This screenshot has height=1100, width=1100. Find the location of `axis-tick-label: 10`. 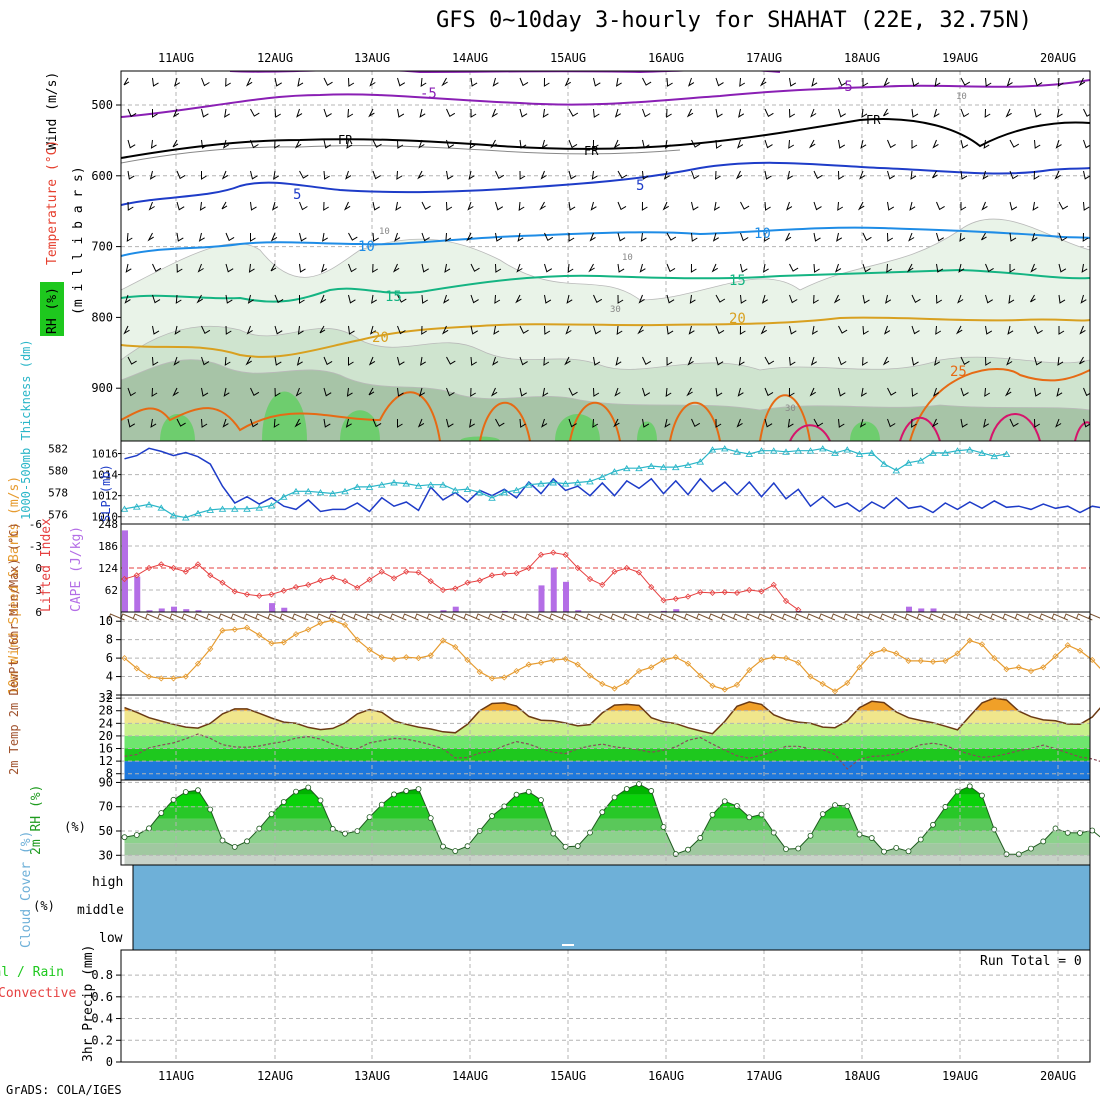

axis-tick-label: 10 is located at coordinates (106, 621).